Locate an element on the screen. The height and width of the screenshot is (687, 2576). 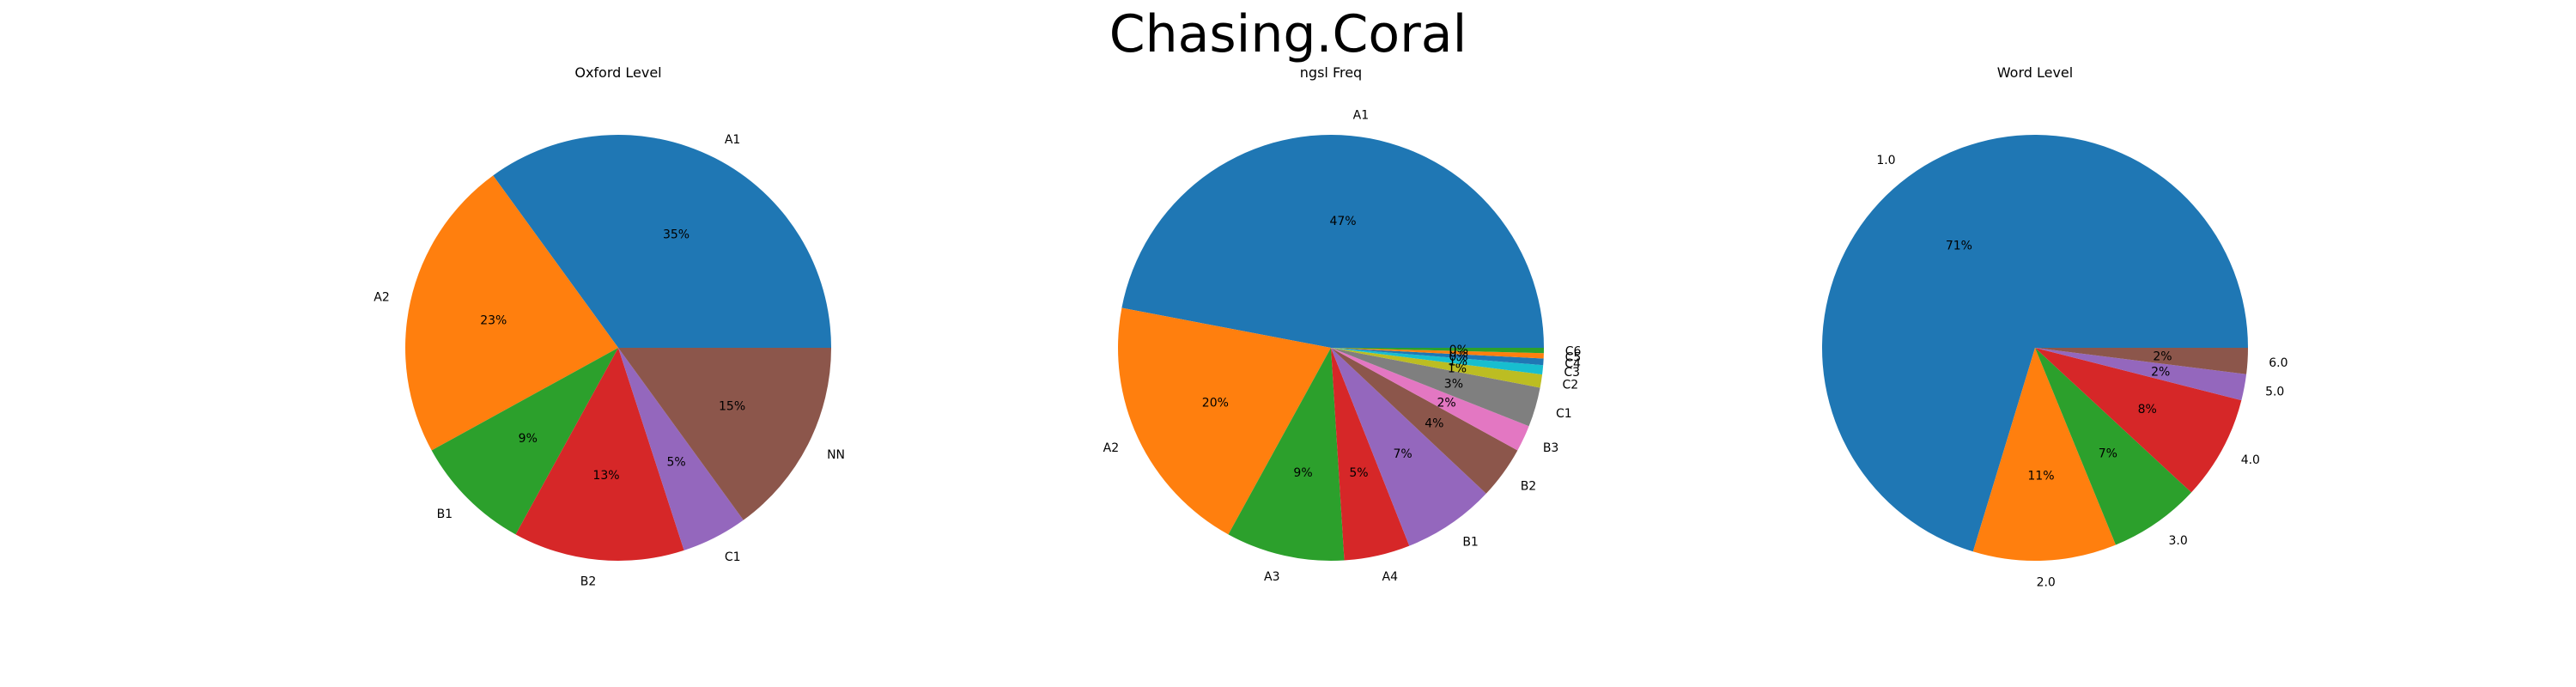
pie-slice-c2 is located at coordinates (1437, 368).